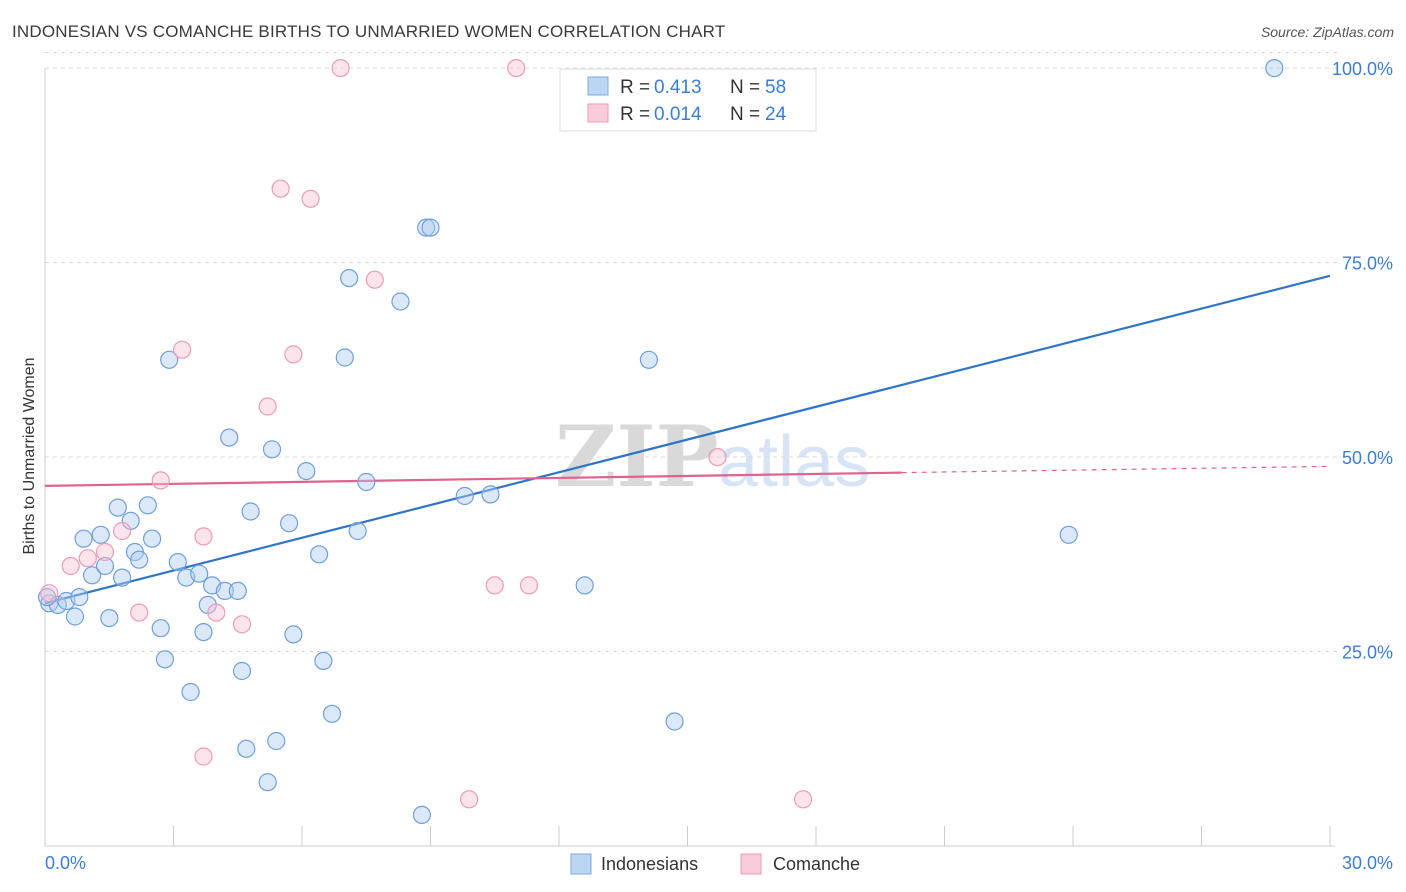  I want to click on legend-r-label-2: R =, so click(635, 114).